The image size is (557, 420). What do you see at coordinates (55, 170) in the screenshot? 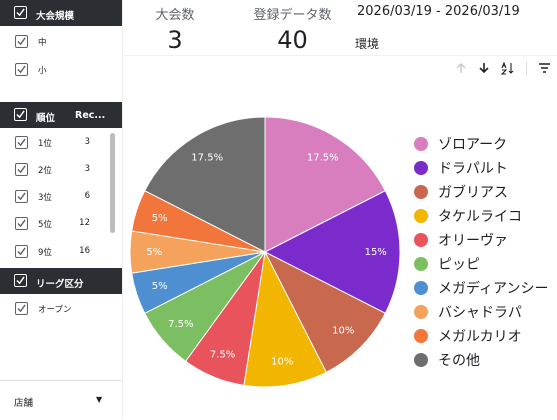
I see `filter-item-rank-2: 2位 3` at bounding box center [55, 170].